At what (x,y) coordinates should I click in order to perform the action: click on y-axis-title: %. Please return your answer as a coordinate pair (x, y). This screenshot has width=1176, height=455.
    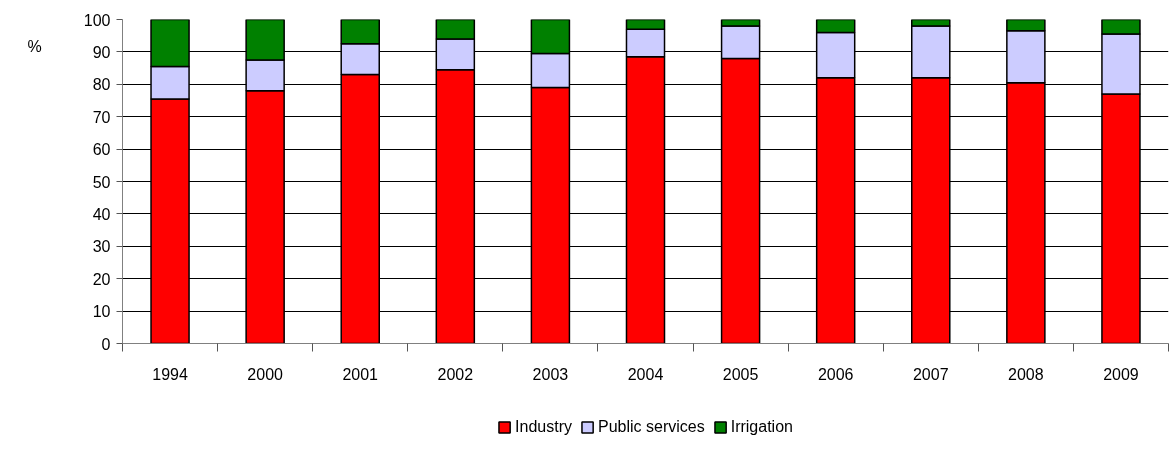
    Looking at the image, I should click on (34, 46).